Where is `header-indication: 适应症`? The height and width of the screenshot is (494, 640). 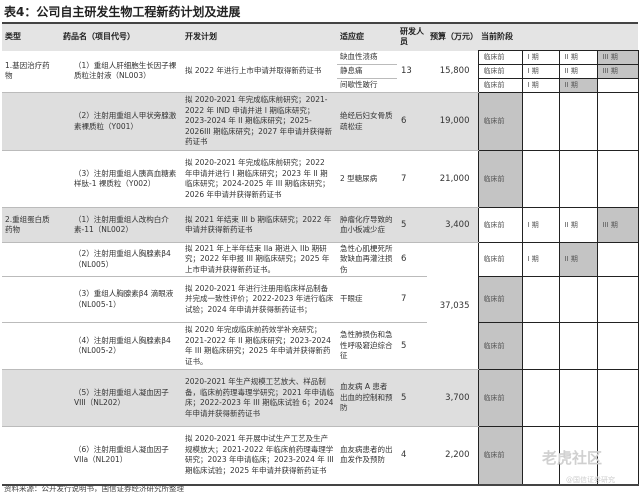
header-indication: 适应症 is located at coordinates (367, 37).